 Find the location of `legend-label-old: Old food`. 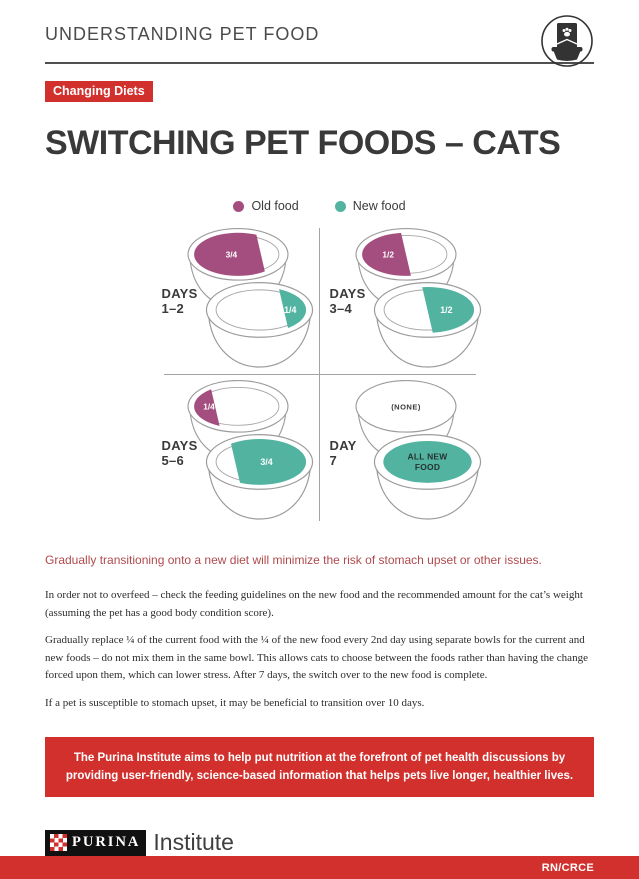

legend-label-old: Old food is located at coordinates (275, 206).